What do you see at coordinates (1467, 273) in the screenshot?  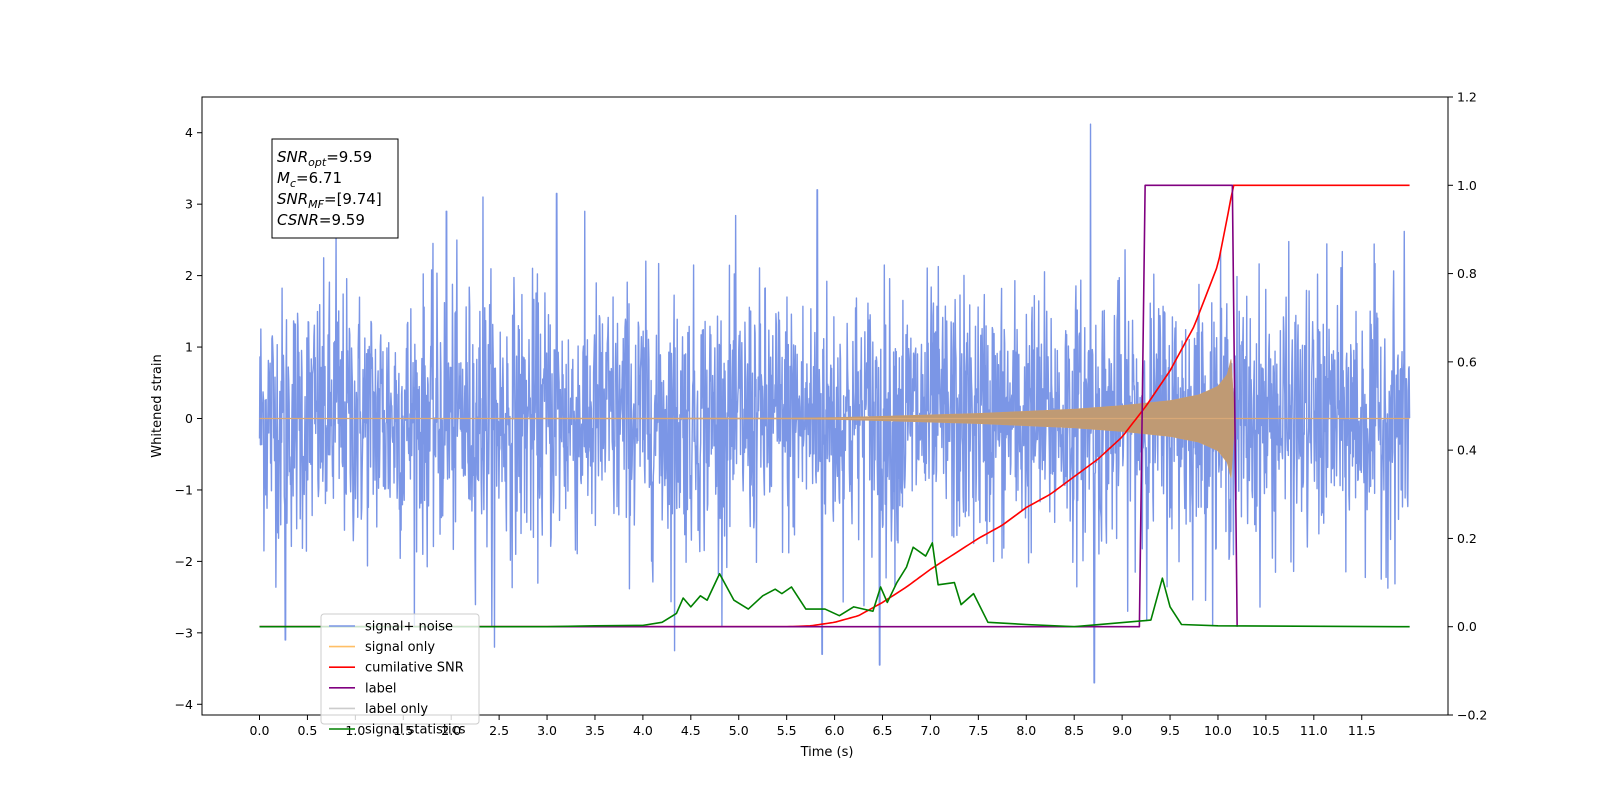 I see `y-right-tick-label: 0.8` at bounding box center [1467, 273].